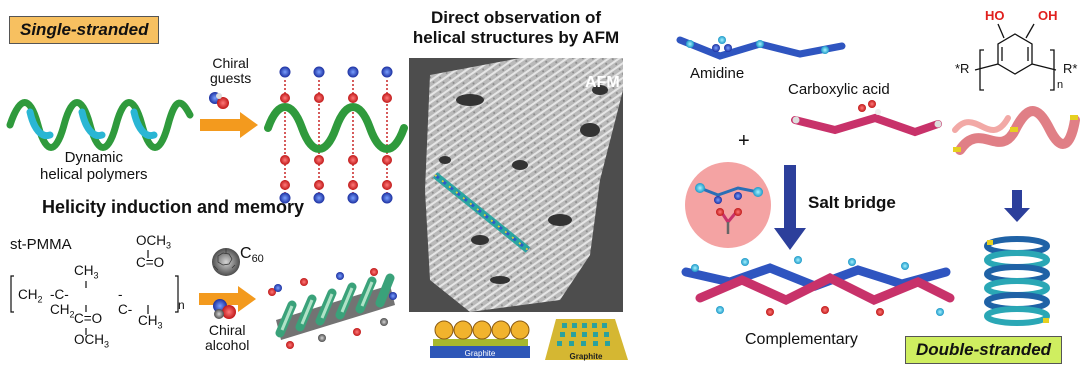 This screenshot has height=366, width=1085. What do you see at coordinates (586, 339) in the screenshot?
I see `graphite-right-diagram` at bounding box center [586, 339].